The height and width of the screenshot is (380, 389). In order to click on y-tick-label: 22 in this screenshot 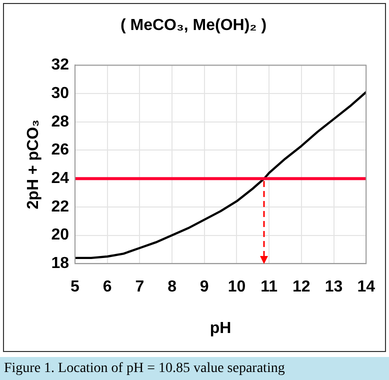, I will do `click(60, 207)`.